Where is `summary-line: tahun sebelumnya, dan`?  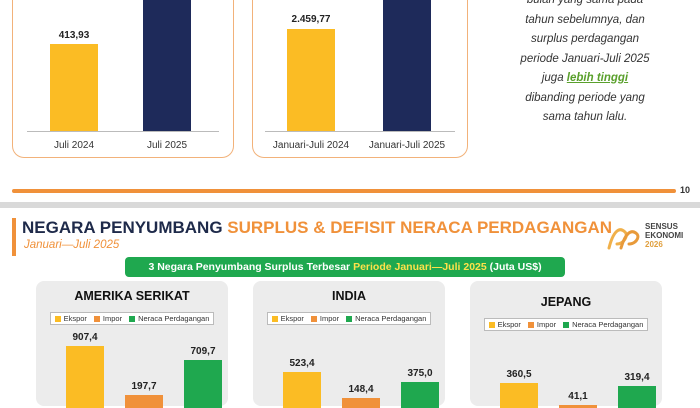 summary-line: tahun sebelumnya, dan is located at coordinates (585, 19).